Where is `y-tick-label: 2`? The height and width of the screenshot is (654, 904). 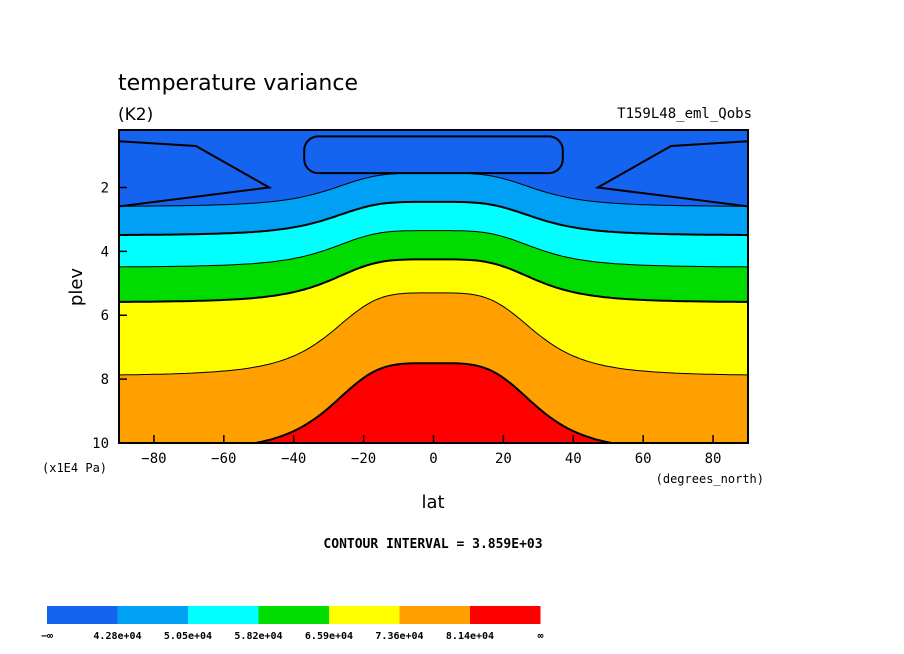
y-tick-label: 2 is located at coordinates (105, 188).